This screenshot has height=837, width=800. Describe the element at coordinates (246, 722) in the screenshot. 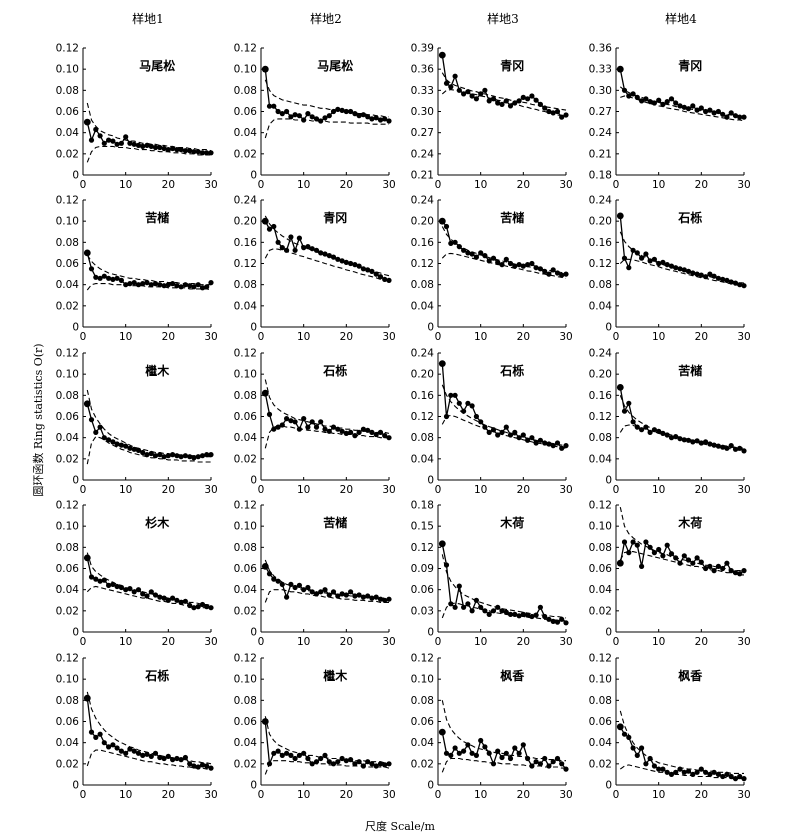

I see `y-tick-label: 0.06` at that location.